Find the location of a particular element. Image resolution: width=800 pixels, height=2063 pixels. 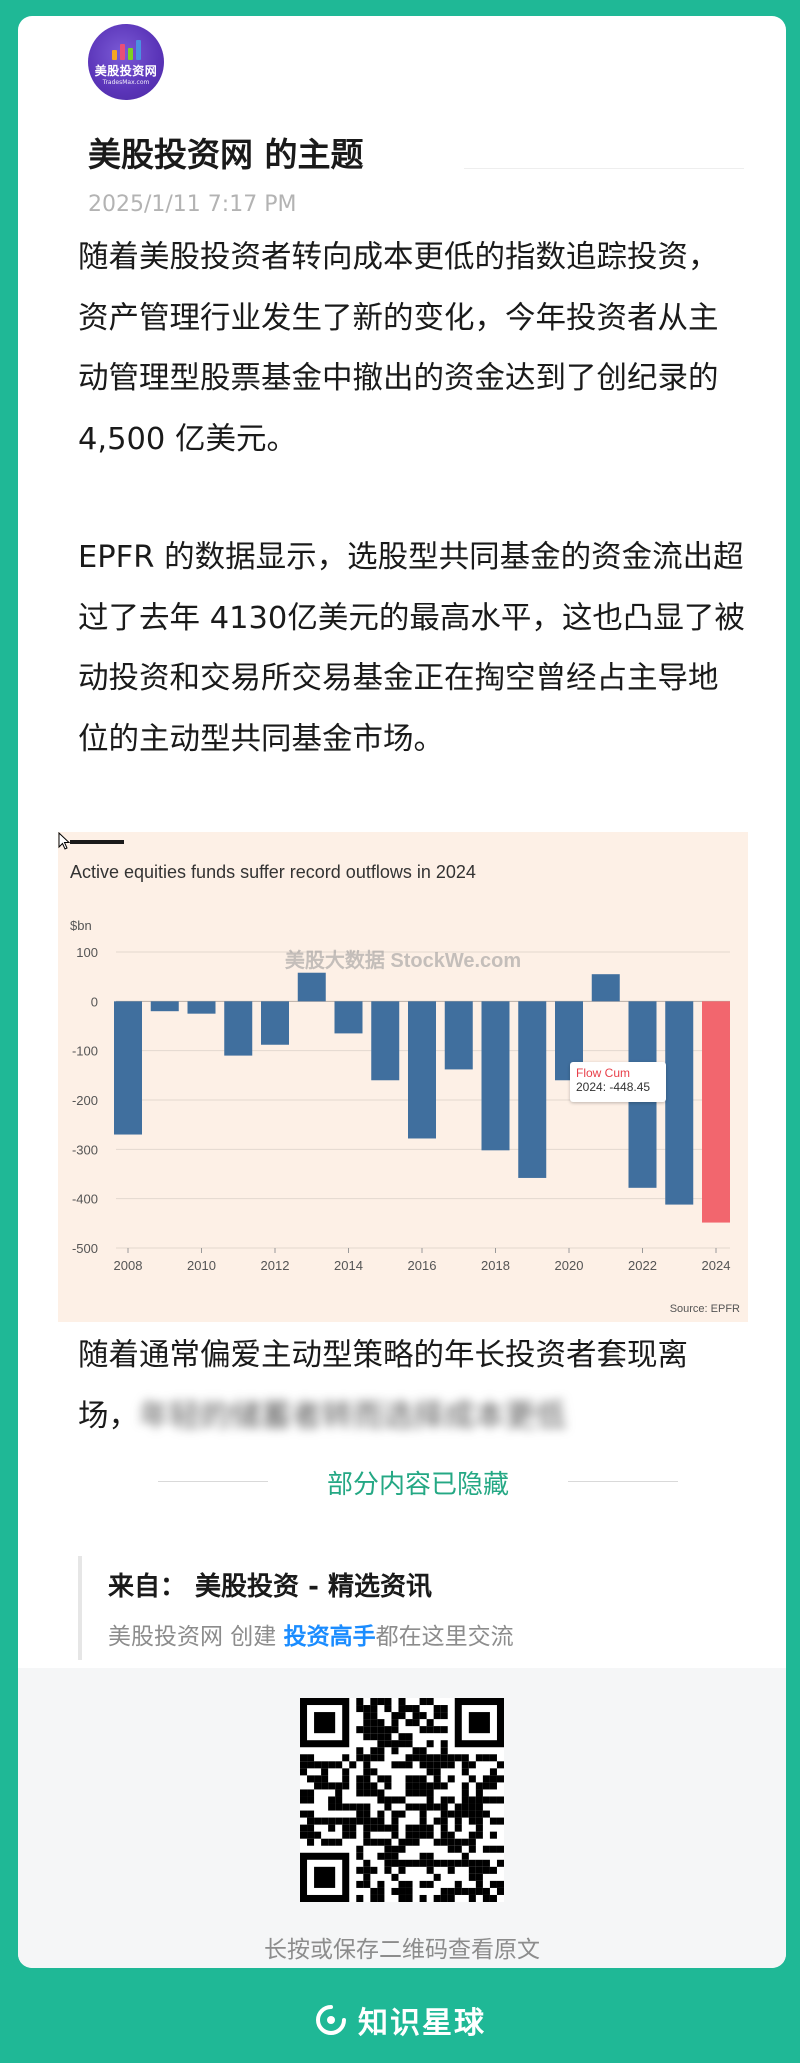

qr-caption: 长按或保存二维码查看原文 is located at coordinates (402, 1950).